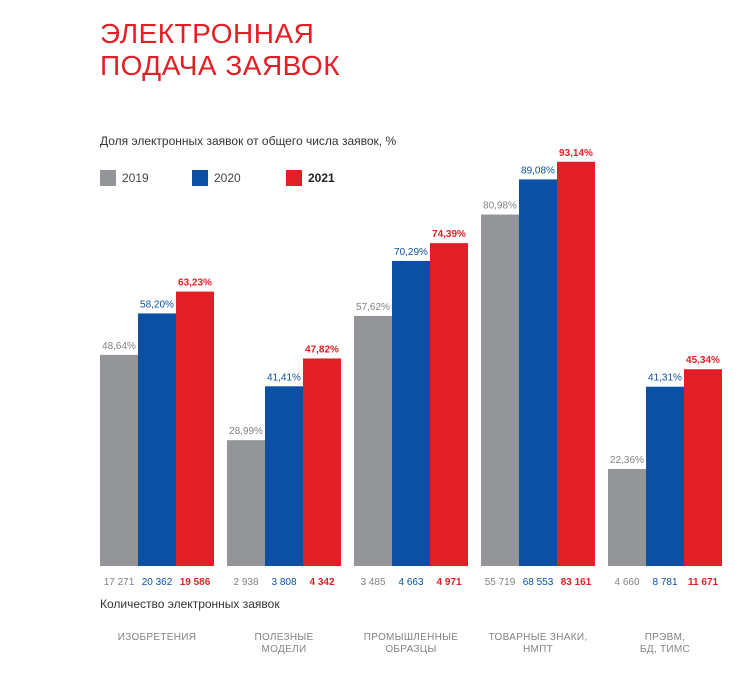 The image size is (746, 676). What do you see at coordinates (538, 649) in the screenshot?
I see `category-label-3-1: НМПТ` at bounding box center [538, 649].